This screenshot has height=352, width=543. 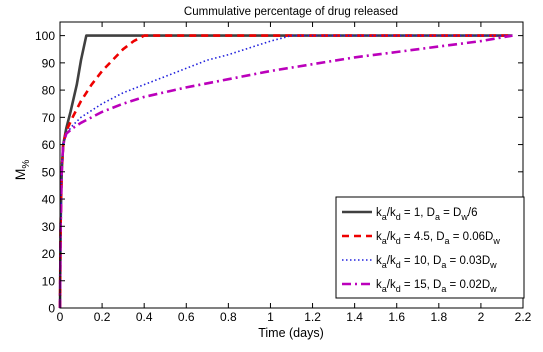 What do you see at coordinates (144, 317) in the screenshot?
I see `x-tick-label: 0.4` at bounding box center [144, 317].